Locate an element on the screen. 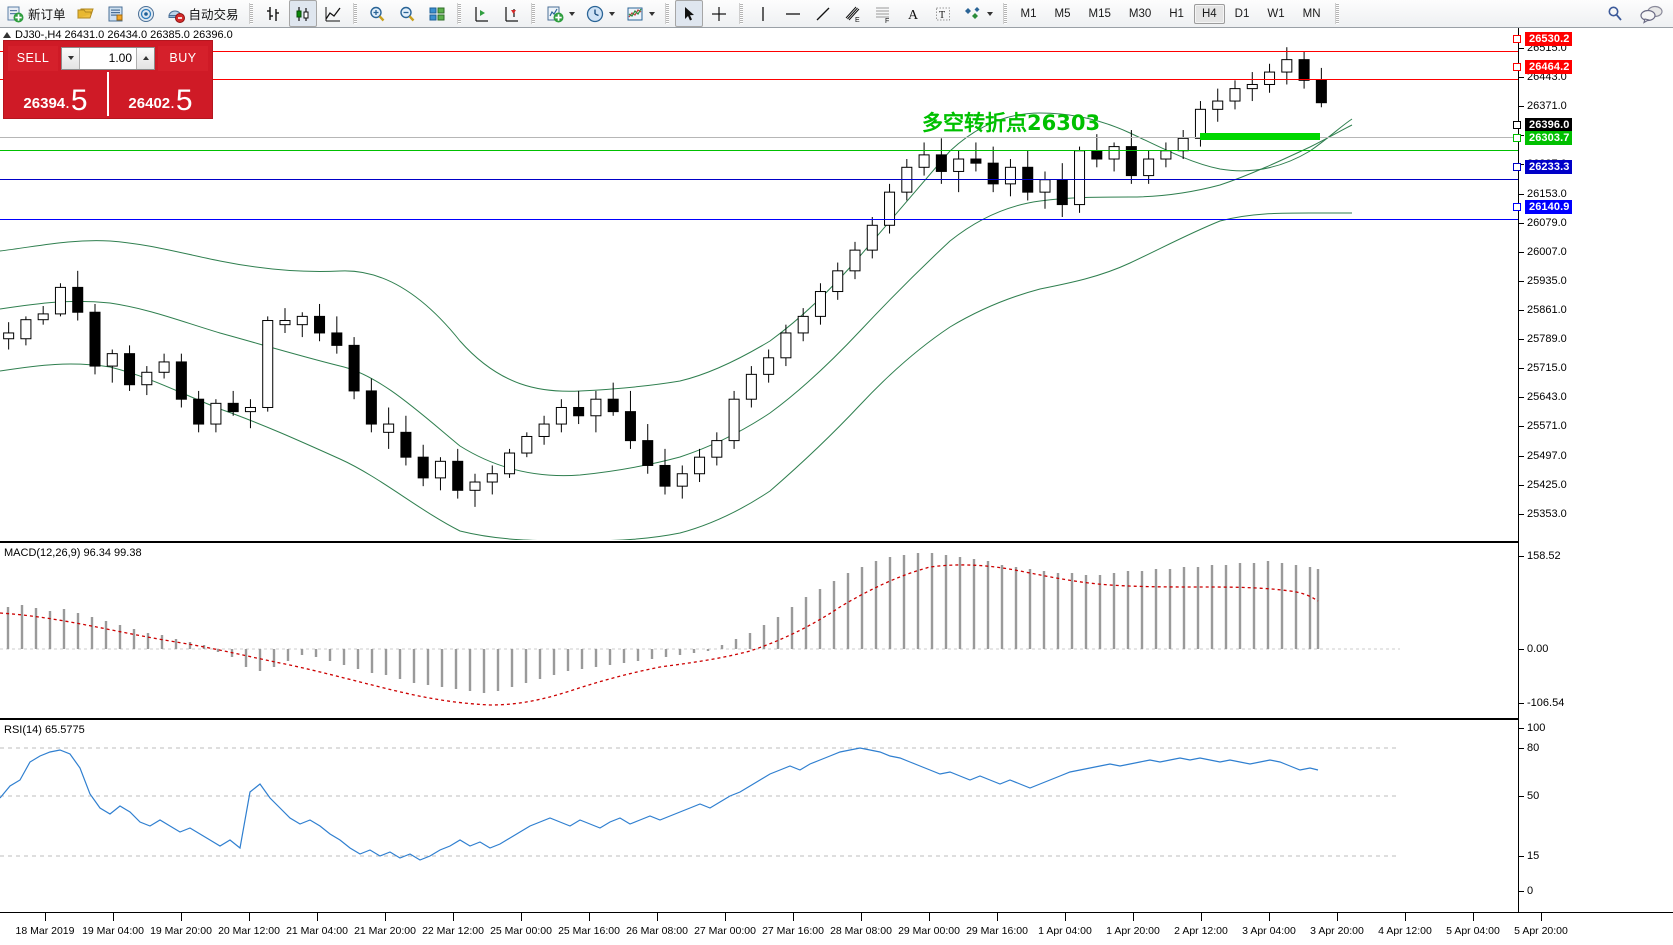  templates-button is located at coordinates (640, 13).